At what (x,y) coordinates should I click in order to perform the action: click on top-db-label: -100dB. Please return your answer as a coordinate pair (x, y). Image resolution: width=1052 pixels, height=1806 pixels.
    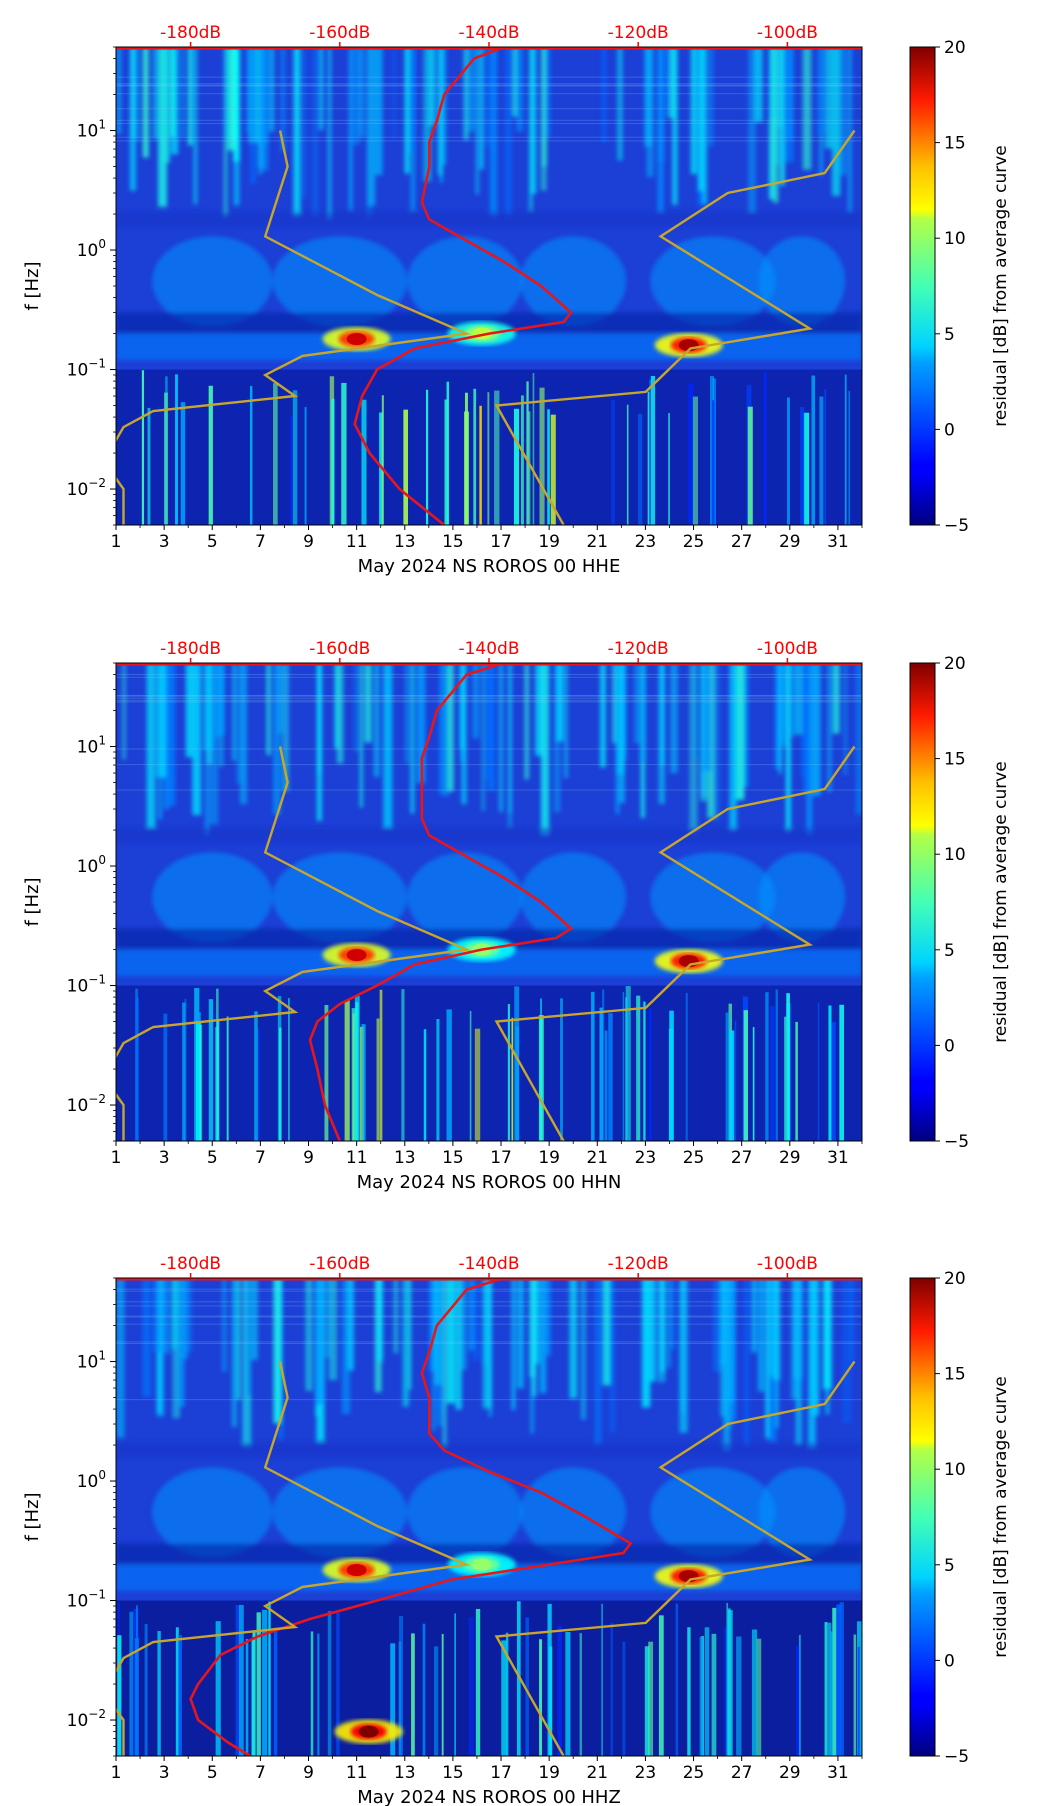
    Looking at the image, I should click on (787, 1264).